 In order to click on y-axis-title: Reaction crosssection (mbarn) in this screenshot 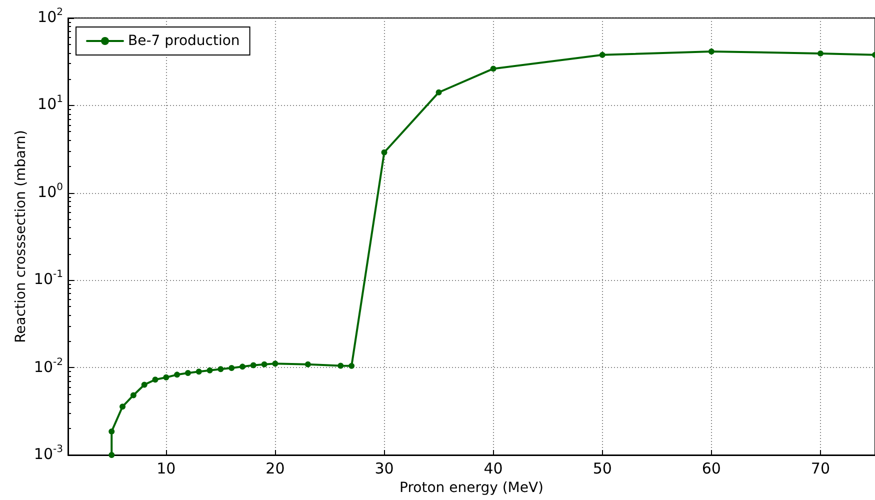, I will do `click(21, 236)`.